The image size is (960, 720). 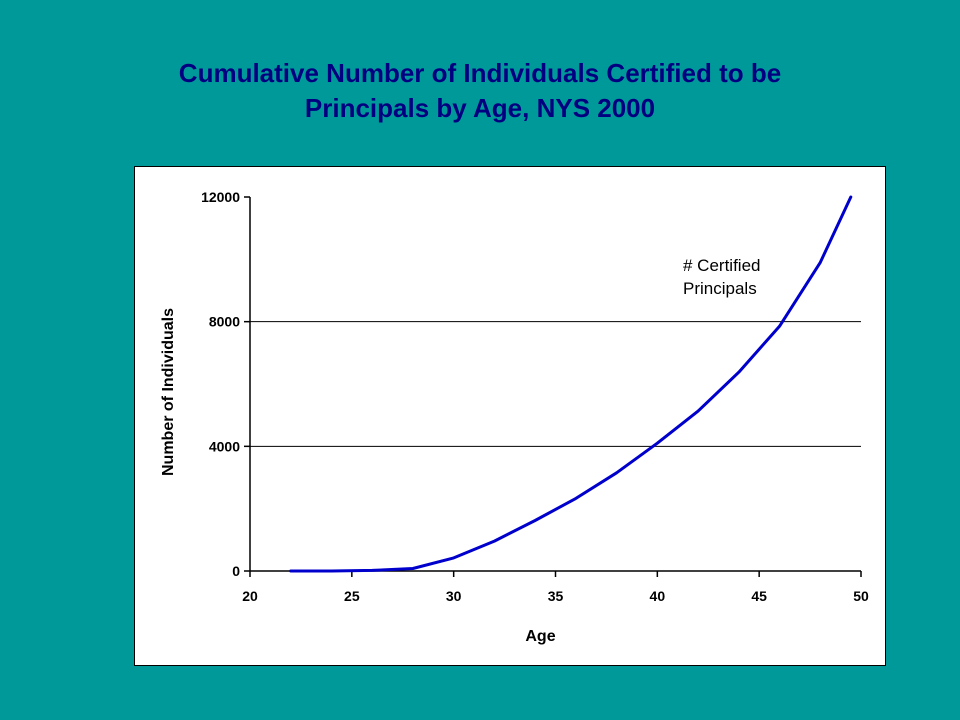 What do you see at coordinates (236, 571) in the screenshot?
I see `y-tick-label-0: 0` at bounding box center [236, 571].